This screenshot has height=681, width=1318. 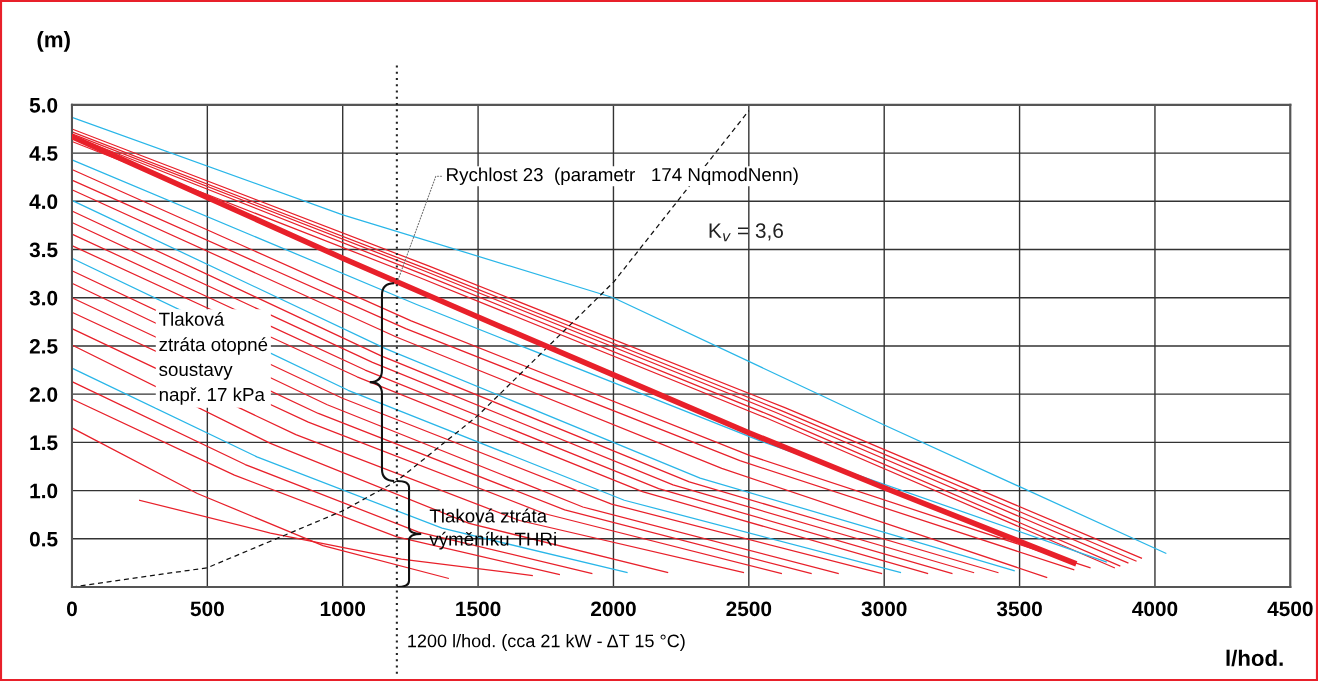 What do you see at coordinates (43, 539) in the screenshot?
I see `y-tick-label: 0.5` at bounding box center [43, 539].